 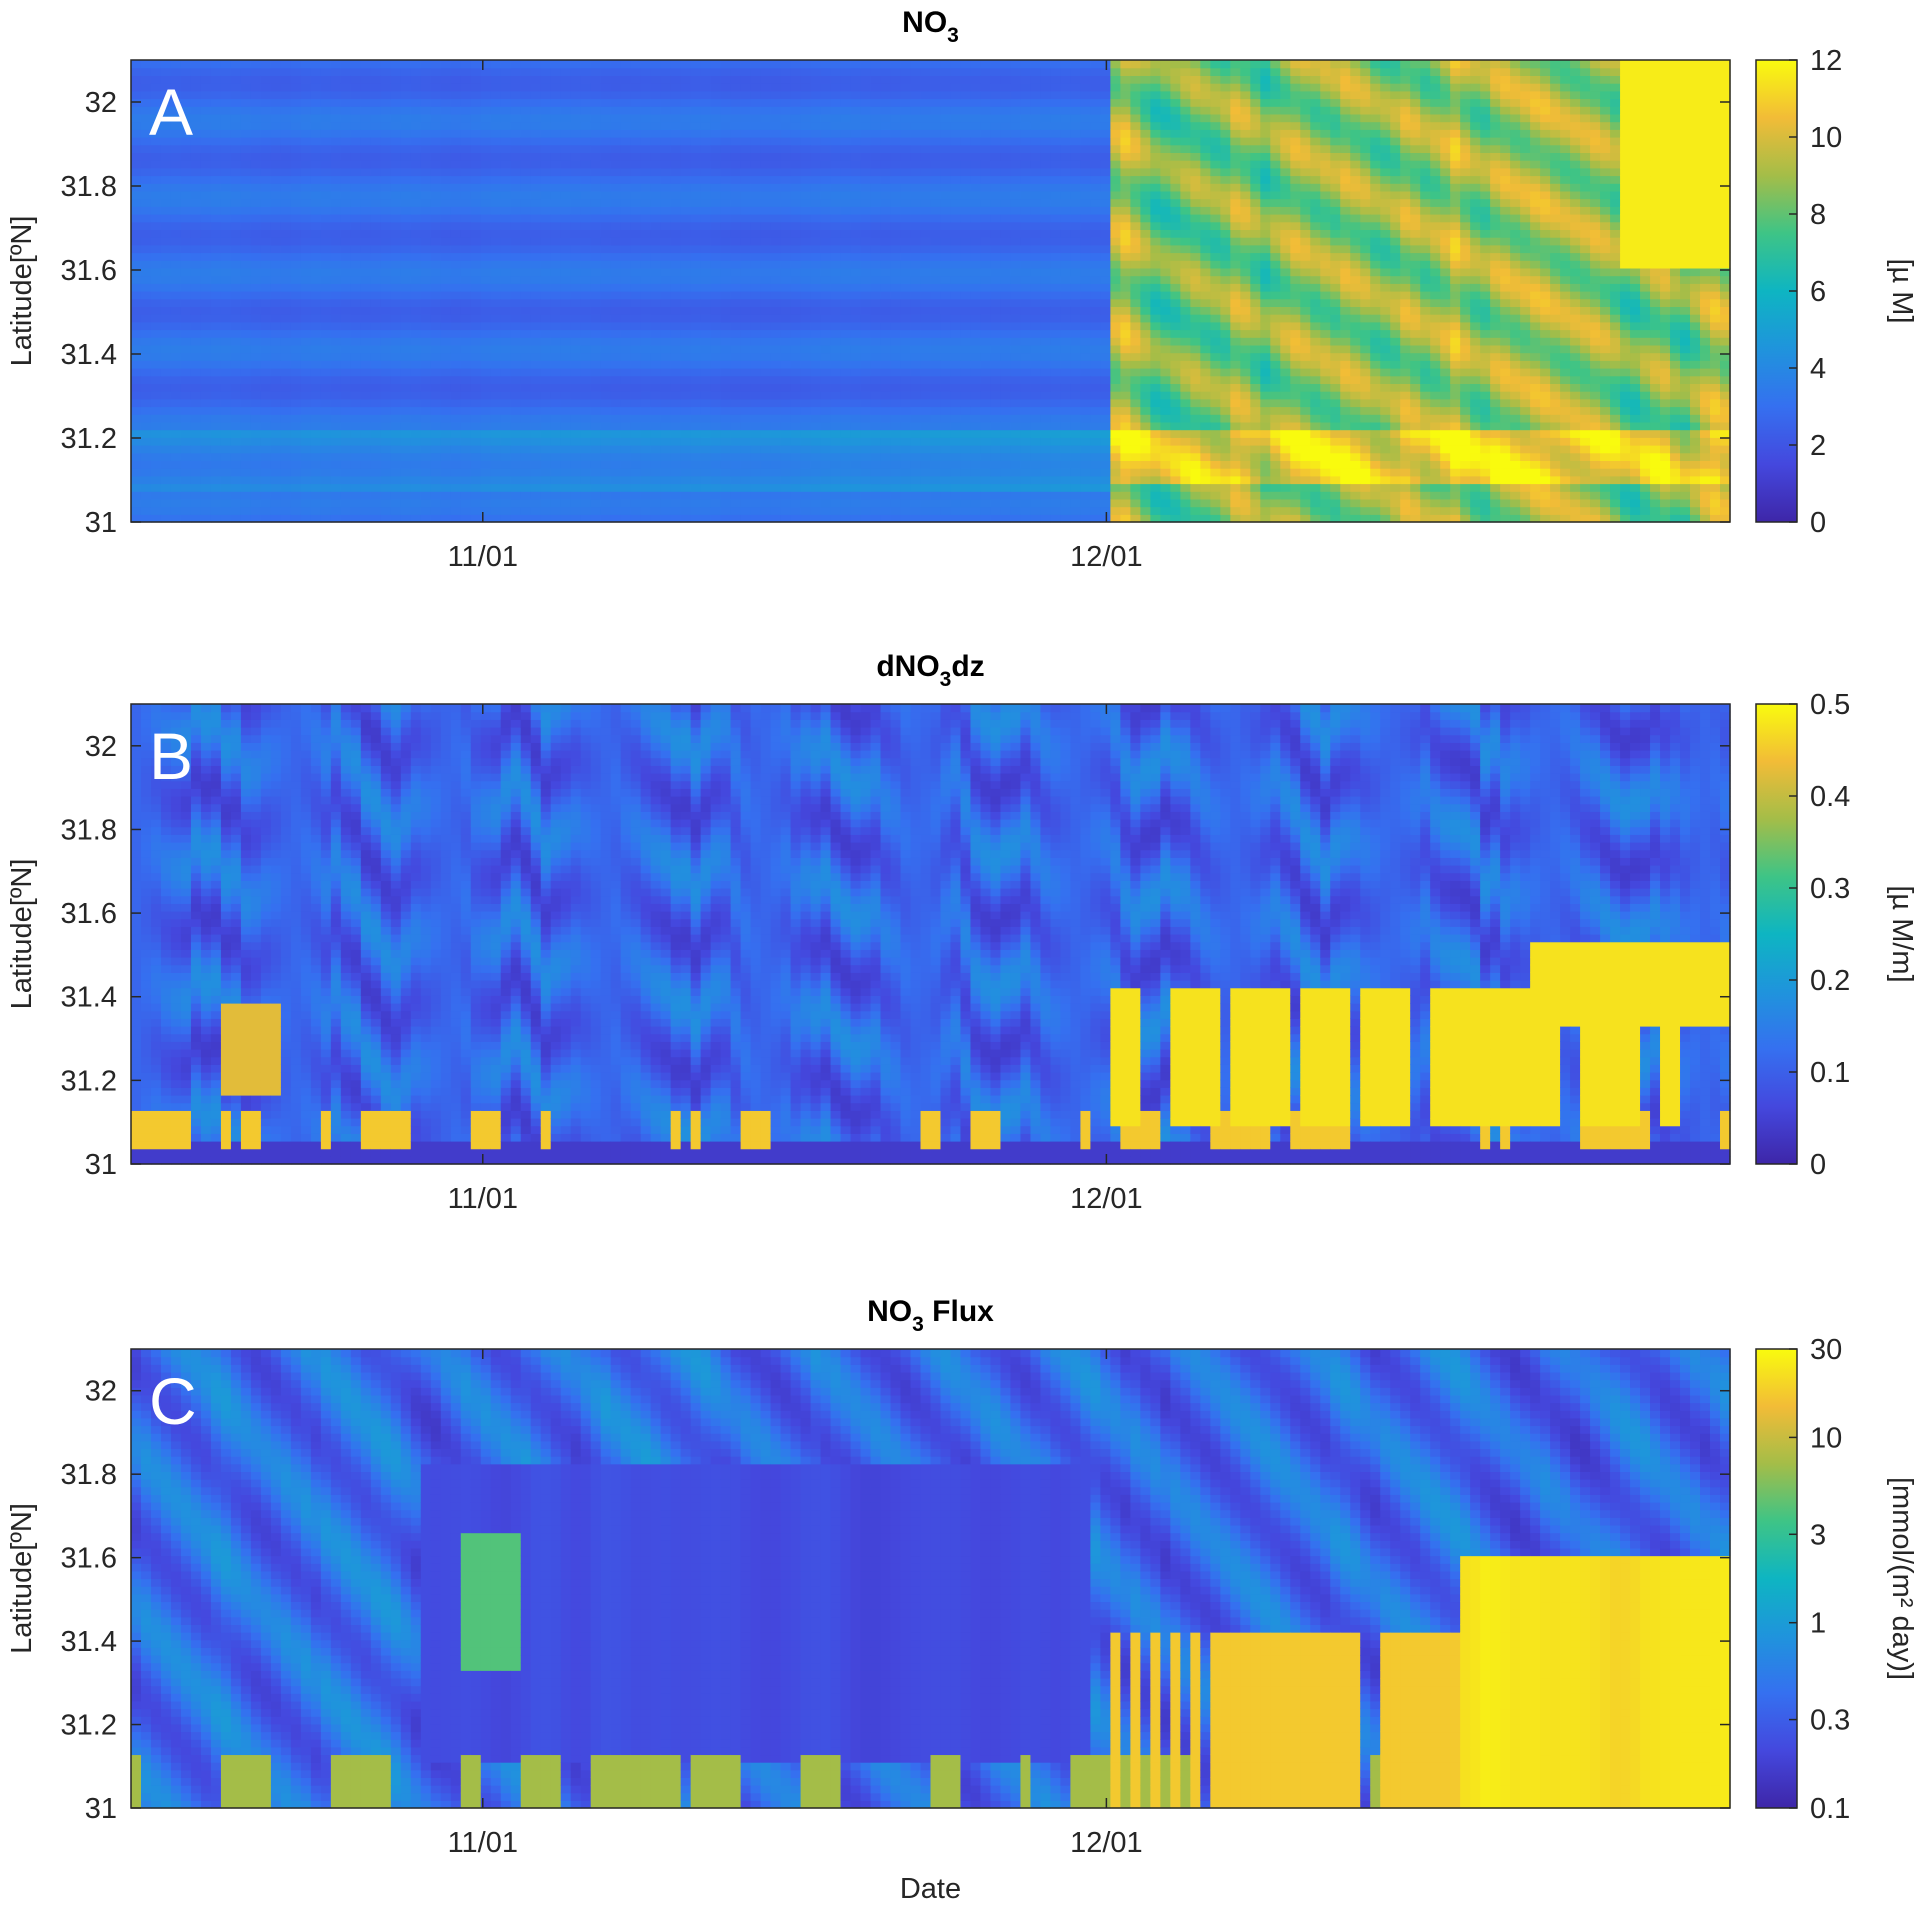 What do you see at coordinates (1818, 215) in the screenshot?
I see `colorbar-tick-label: 8` at bounding box center [1818, 215].